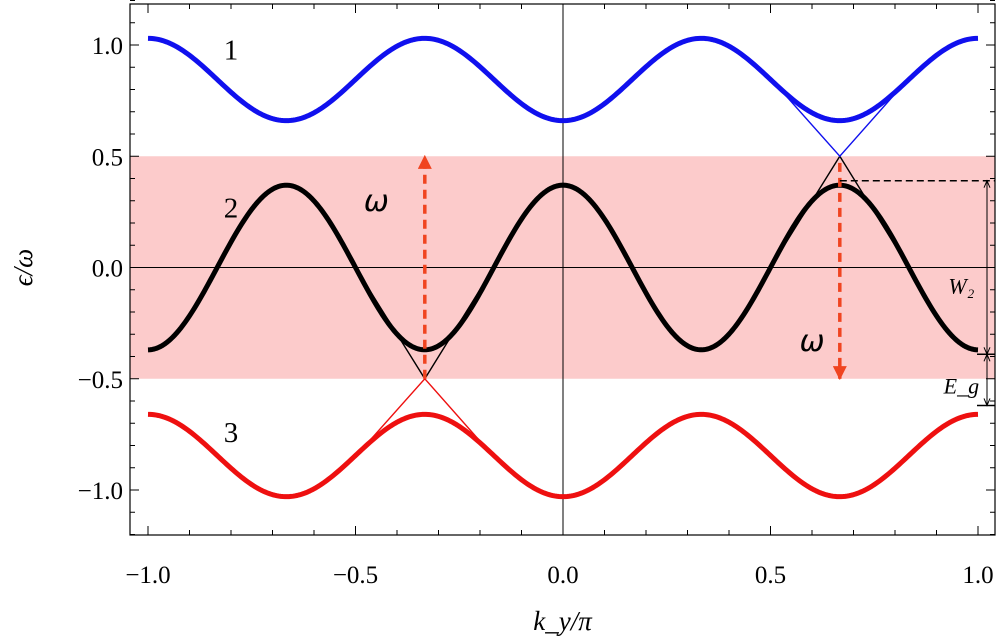  I want to click on x-tick-label: 0.5, so click(770, 575).